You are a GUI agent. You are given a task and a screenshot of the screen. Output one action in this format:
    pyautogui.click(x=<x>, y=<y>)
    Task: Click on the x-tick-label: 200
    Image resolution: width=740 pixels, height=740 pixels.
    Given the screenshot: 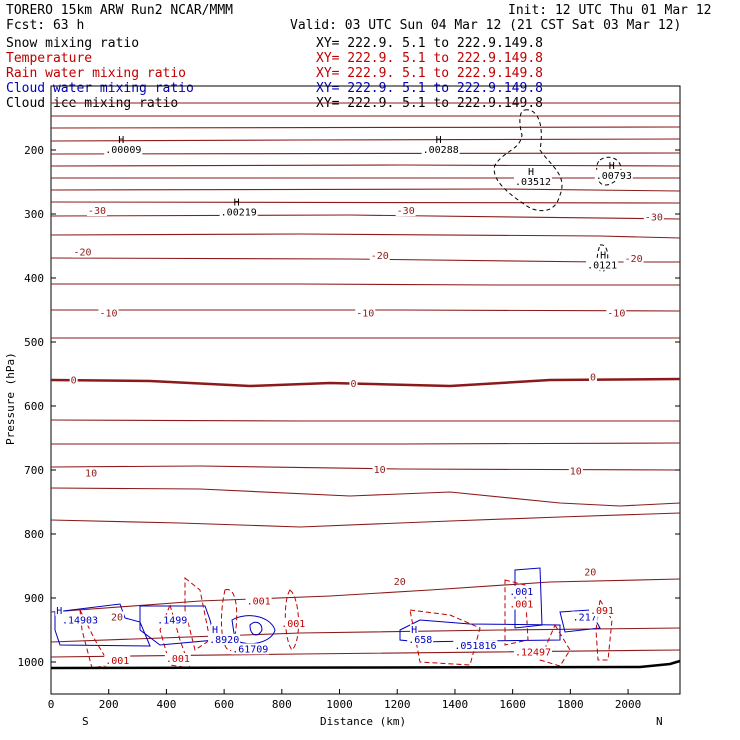 What is the action you would take?
    pyautogui.click(x=109, y=704)
    